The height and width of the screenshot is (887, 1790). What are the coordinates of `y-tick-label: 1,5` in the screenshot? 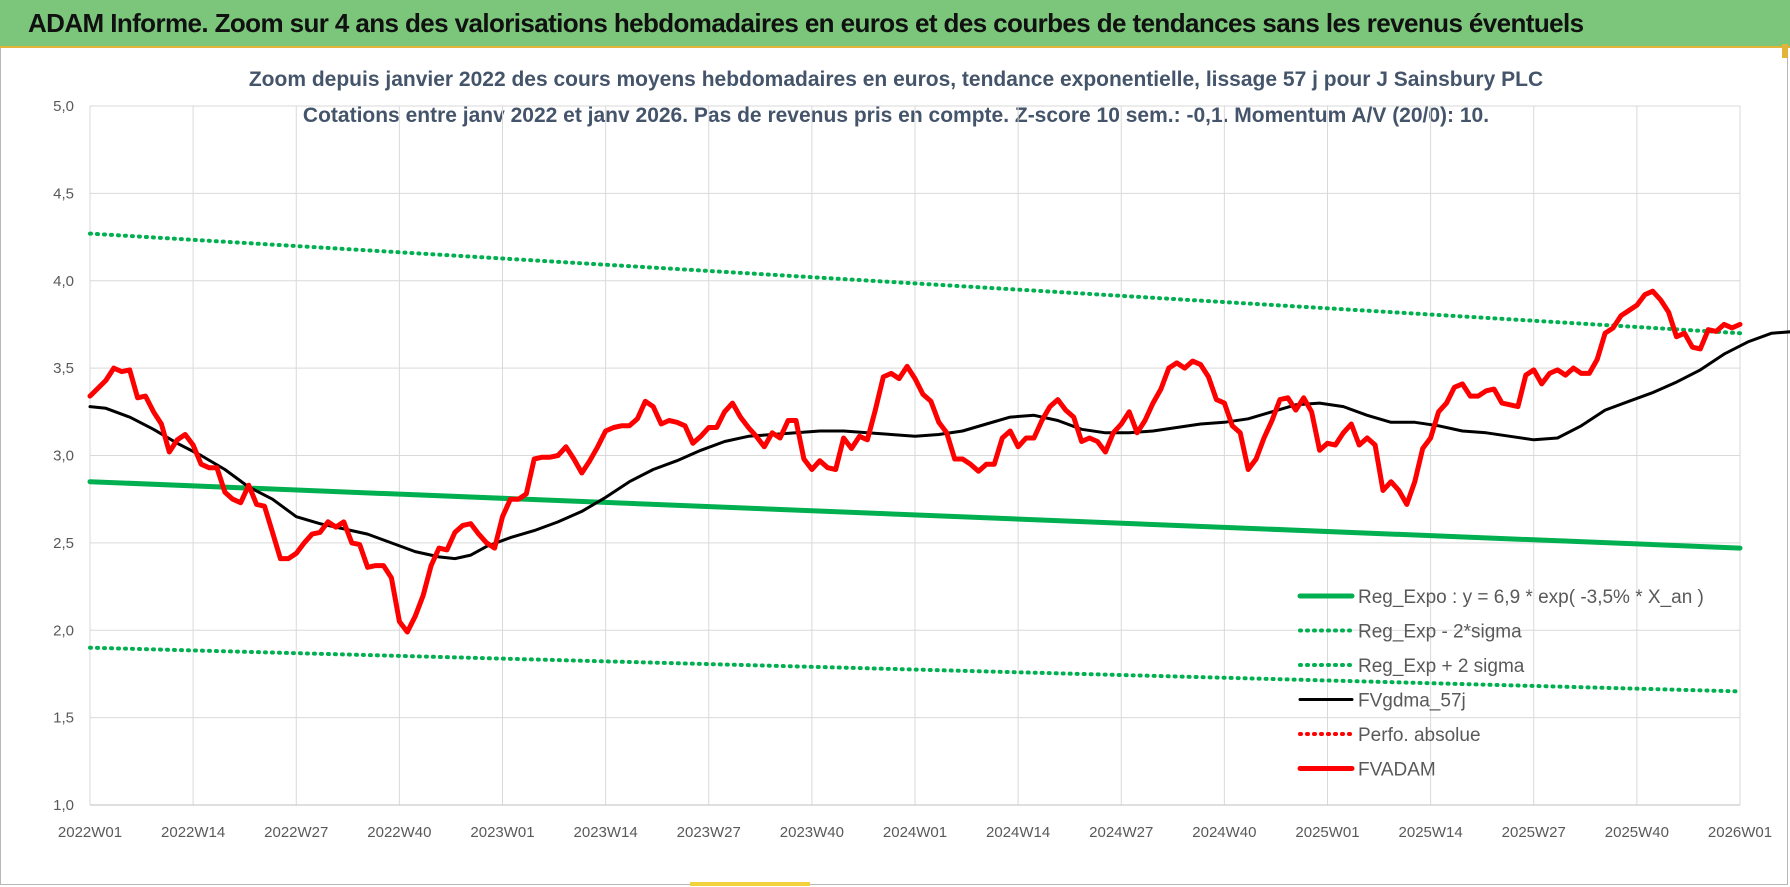 It's located at (63, 718).